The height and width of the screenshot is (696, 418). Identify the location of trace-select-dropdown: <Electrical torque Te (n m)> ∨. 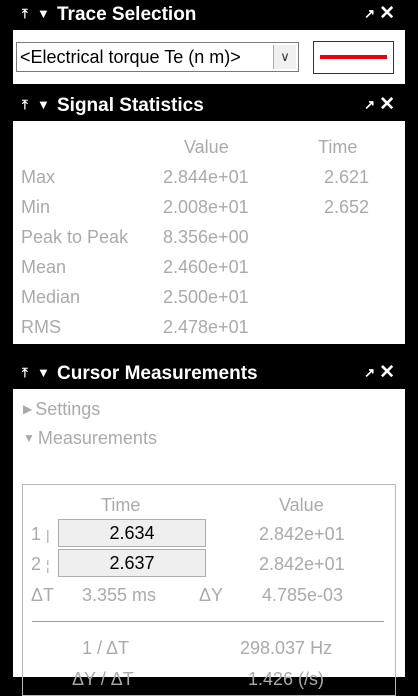
(157, 57).